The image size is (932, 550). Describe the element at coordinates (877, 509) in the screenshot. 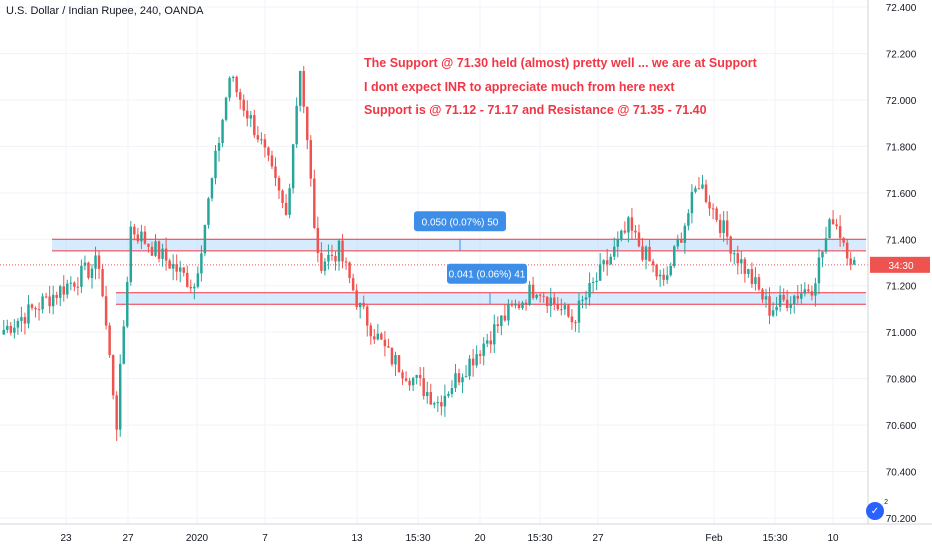

I see `notification-icon: ✓ 2` at that location.